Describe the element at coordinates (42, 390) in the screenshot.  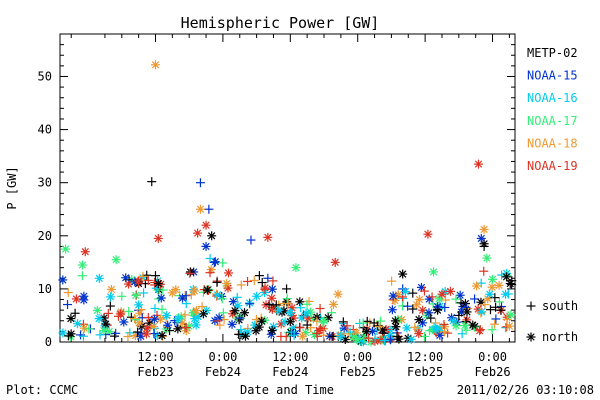
I see `footer-left: Plot: CCMC` at that location.